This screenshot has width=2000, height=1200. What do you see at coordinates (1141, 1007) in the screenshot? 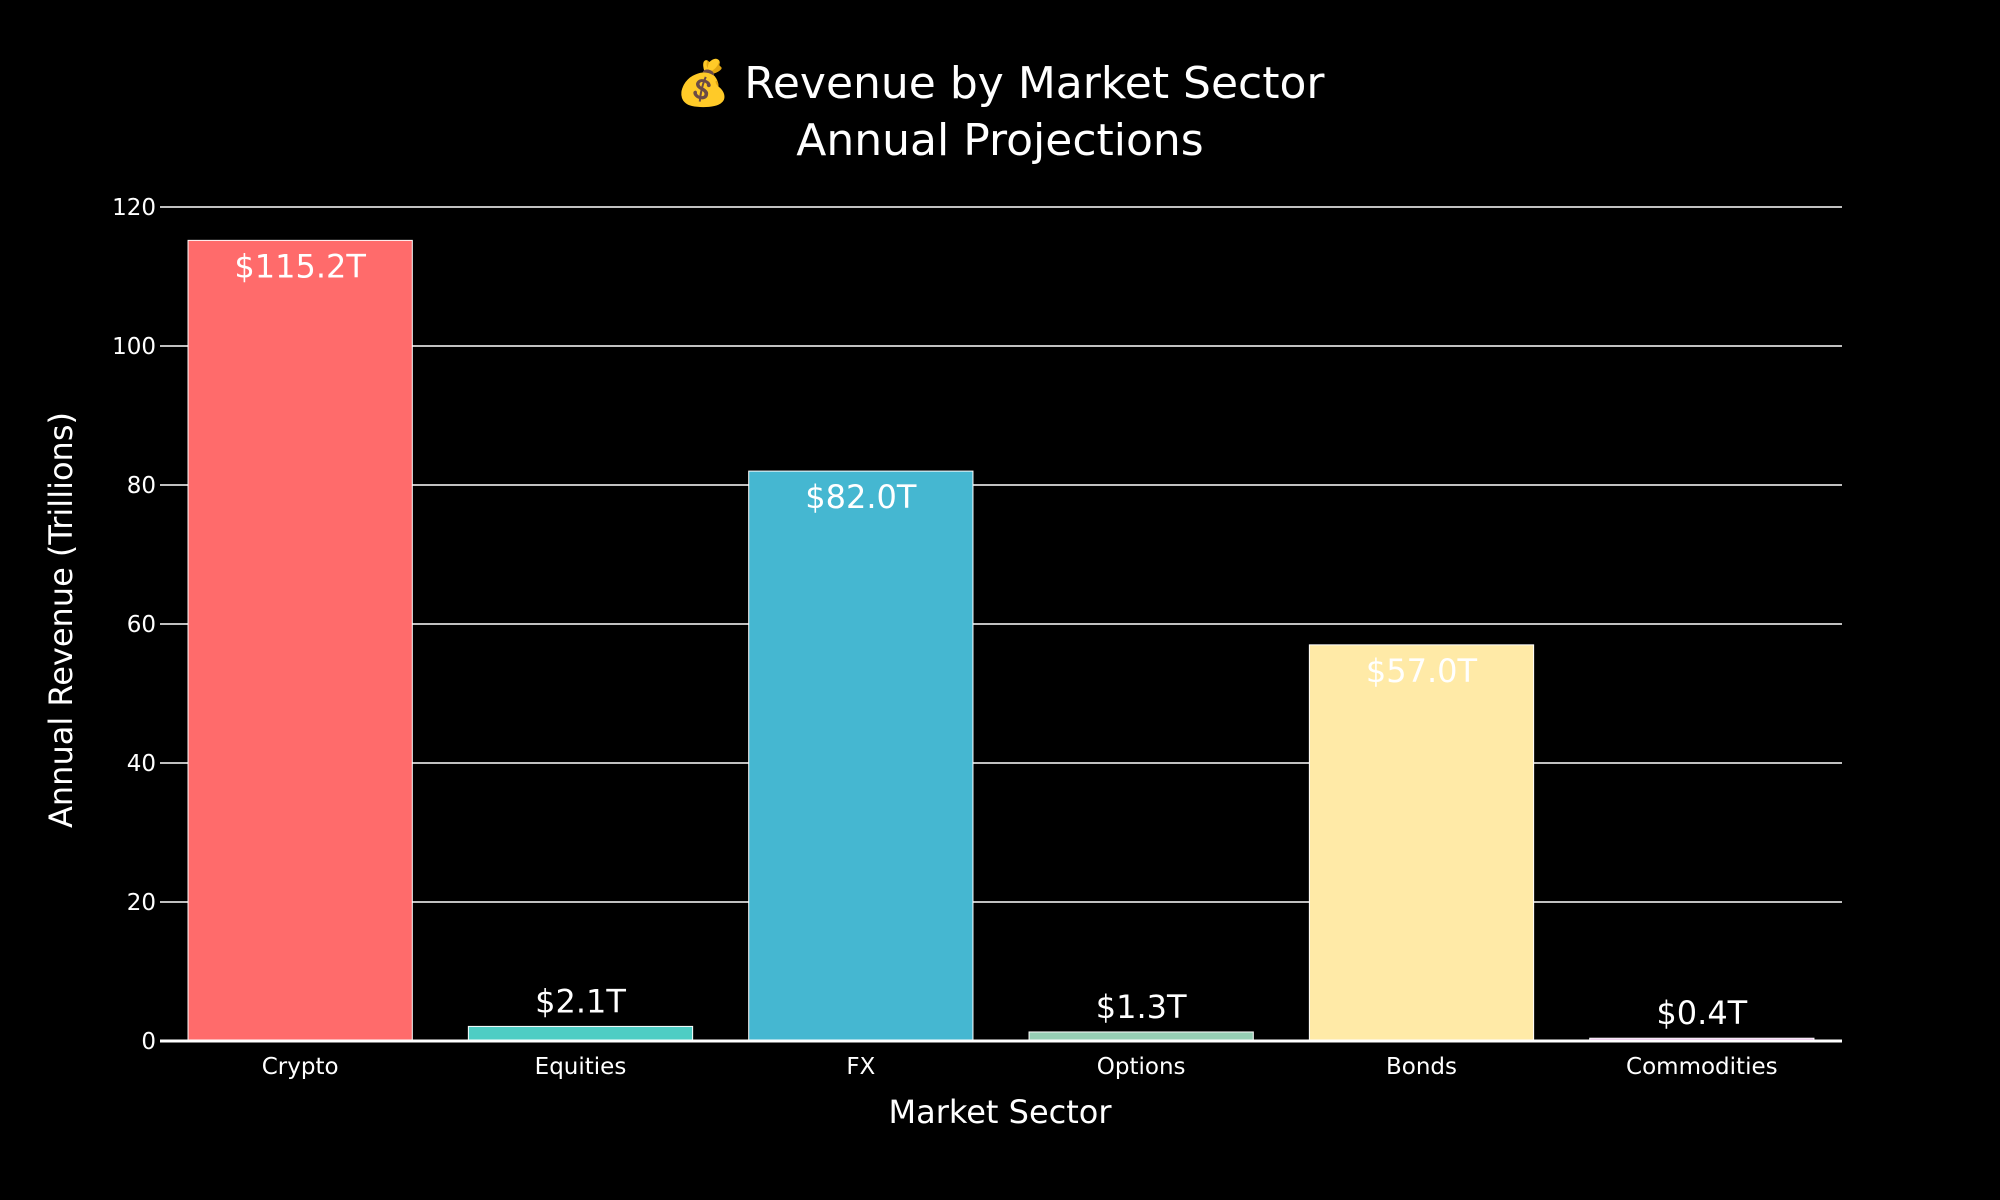
I see `data-label: $1.3T` at bounding box center [1141, 1007].